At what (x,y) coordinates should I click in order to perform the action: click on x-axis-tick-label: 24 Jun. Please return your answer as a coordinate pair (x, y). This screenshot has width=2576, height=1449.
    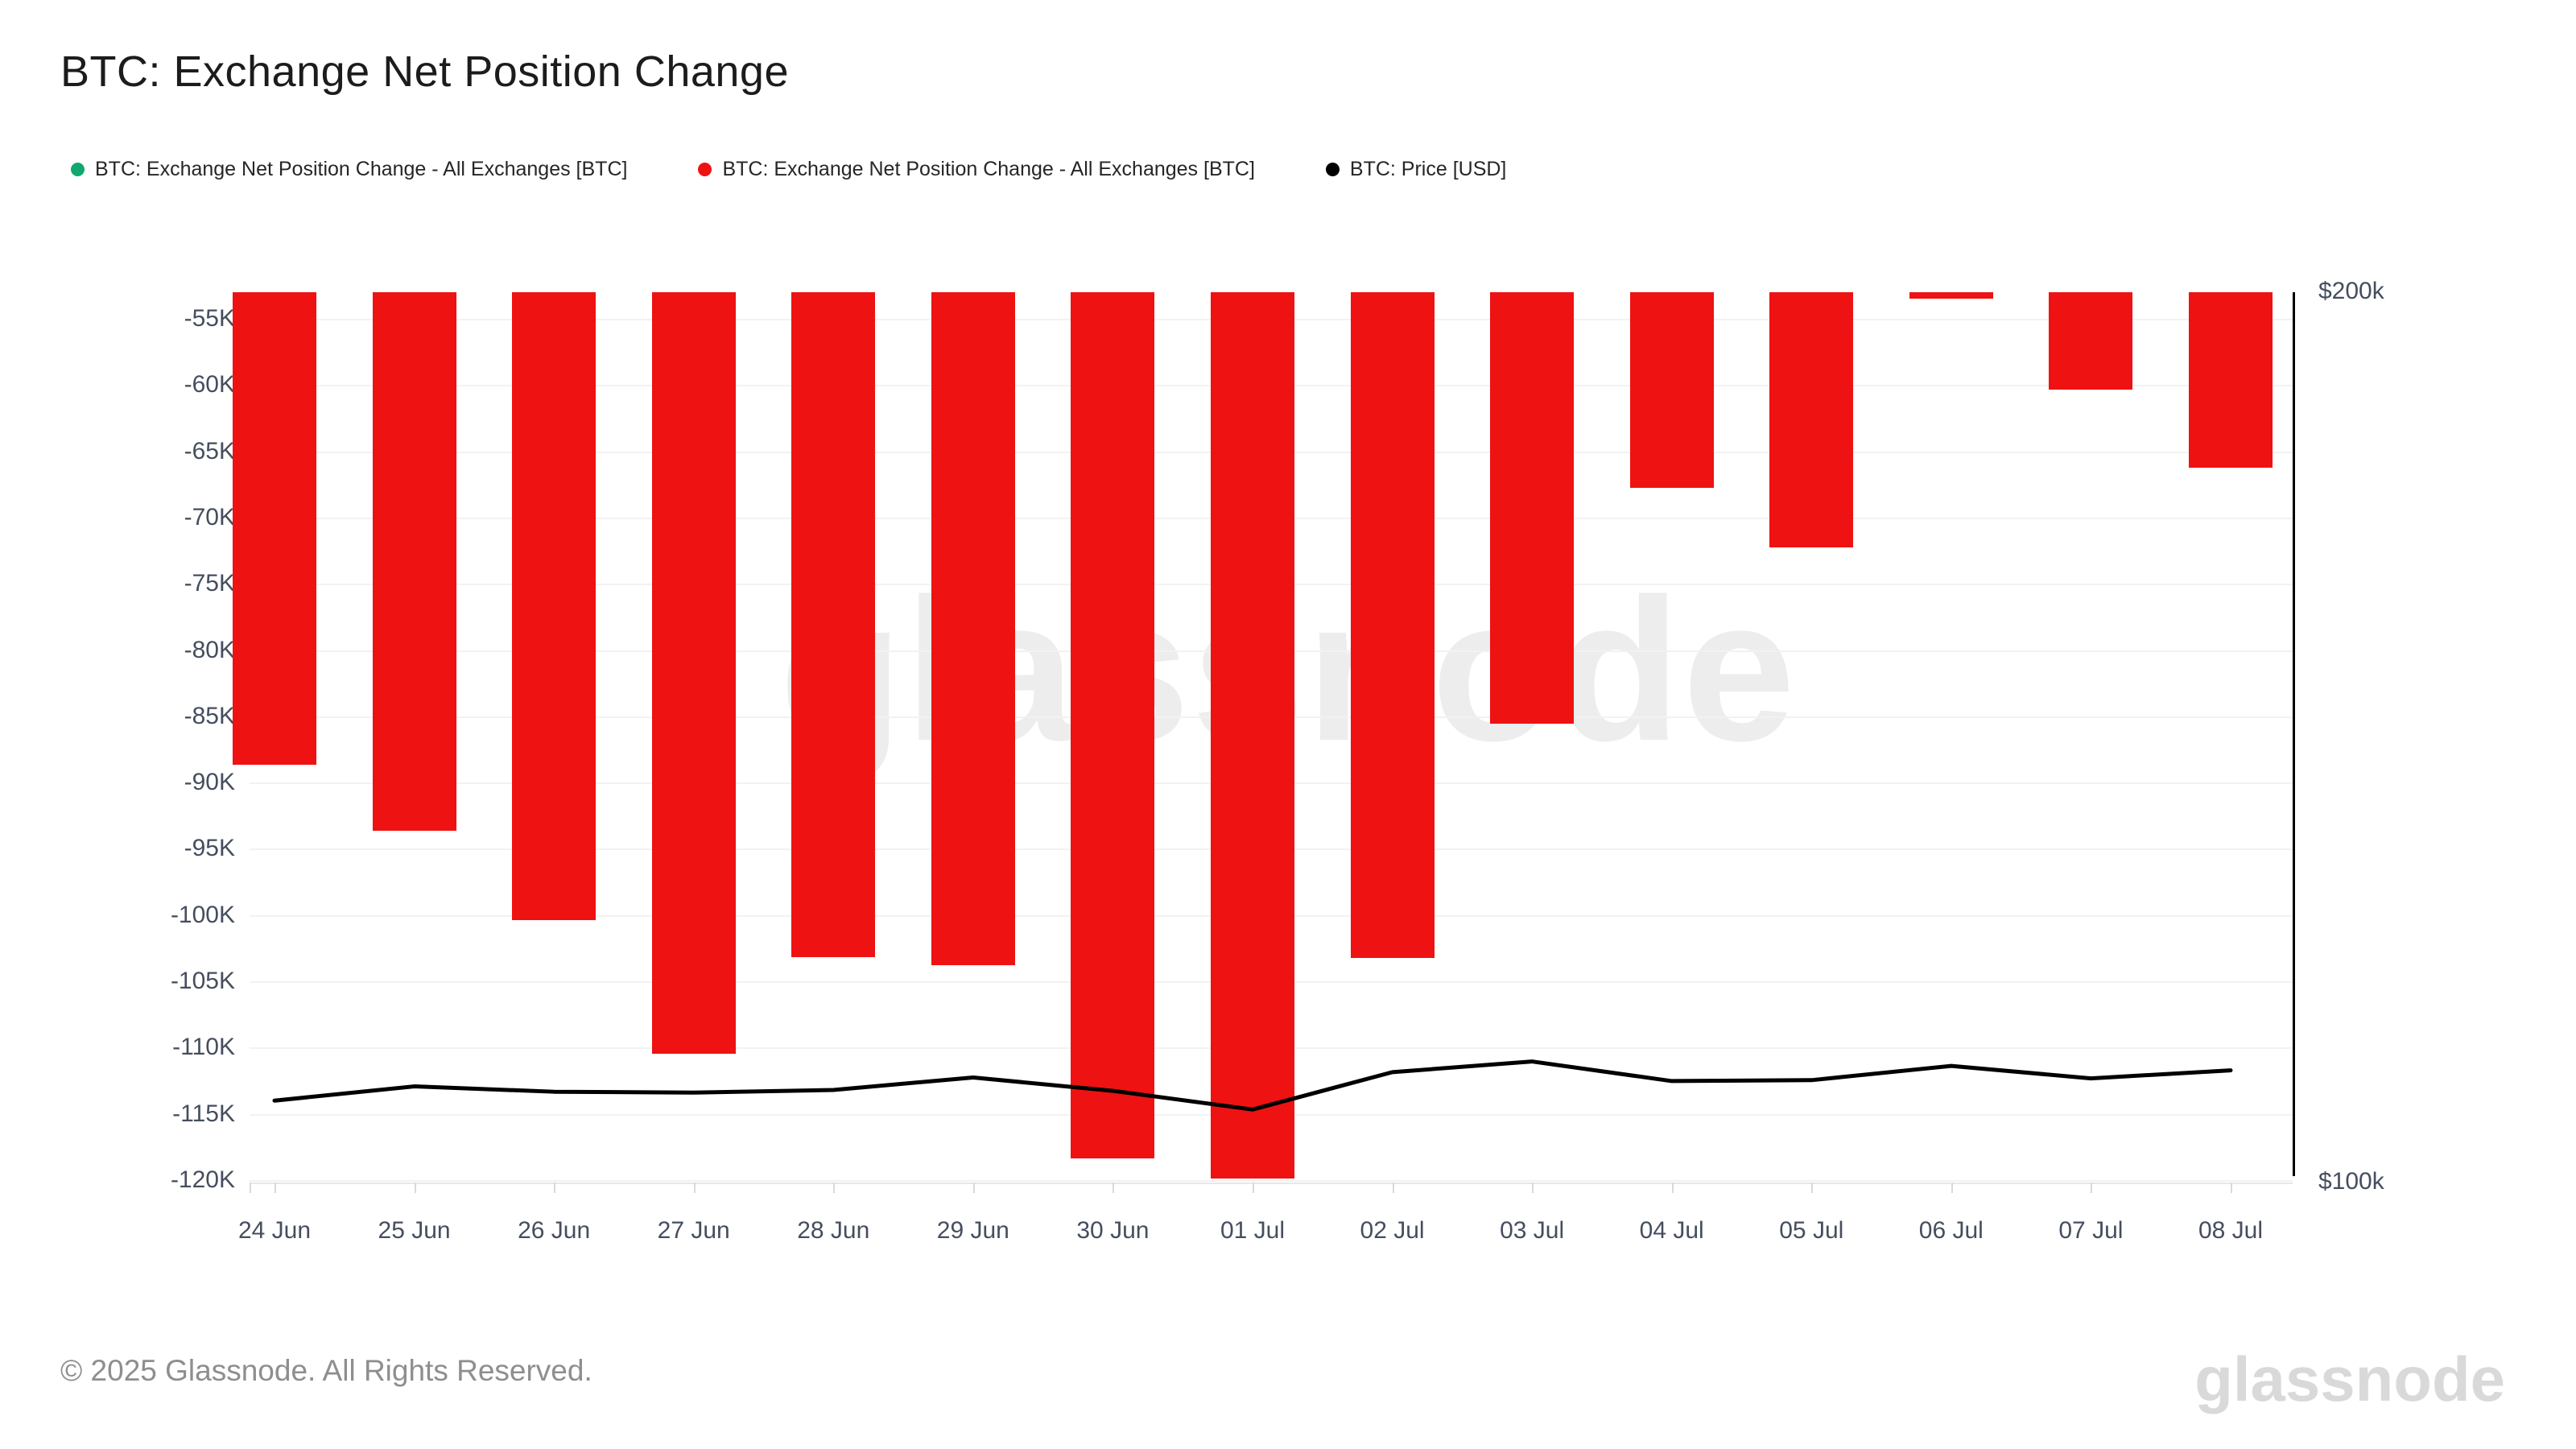
    Looking at the image, I should click on (274, 1230).